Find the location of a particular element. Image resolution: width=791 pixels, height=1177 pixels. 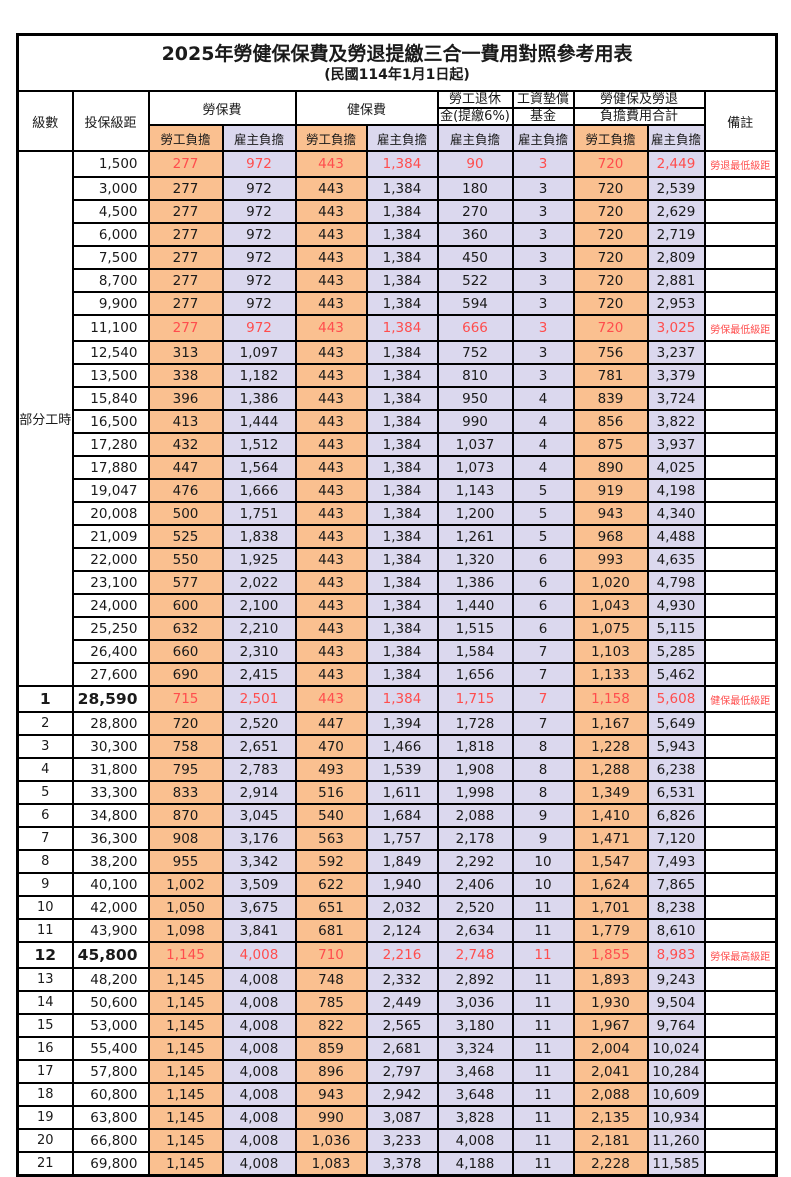

value-cell: 7,865 is located at coordinates (676, 884).